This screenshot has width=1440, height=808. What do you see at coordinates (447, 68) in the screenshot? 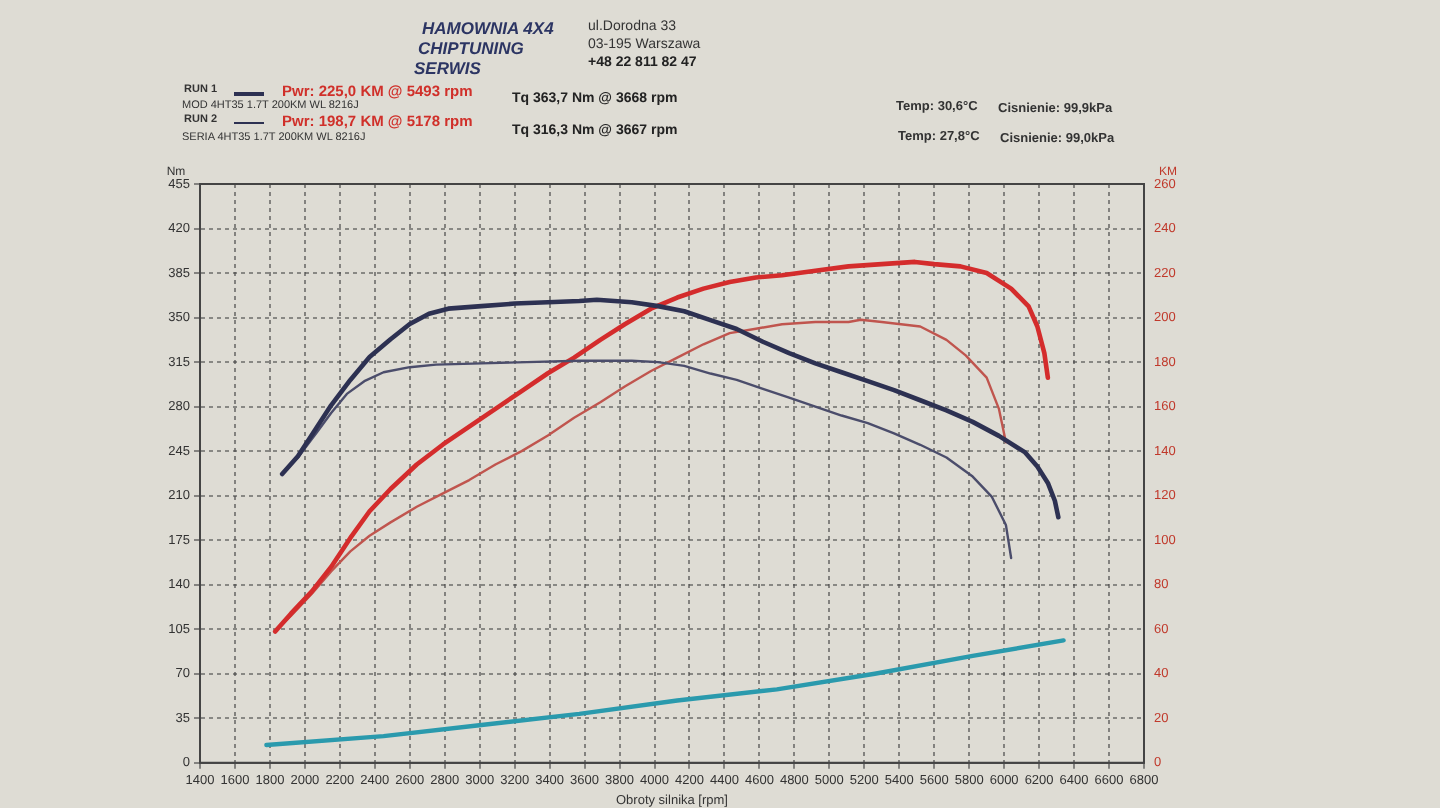
I see `text: SERWIS` at bounding box center [447, 68].